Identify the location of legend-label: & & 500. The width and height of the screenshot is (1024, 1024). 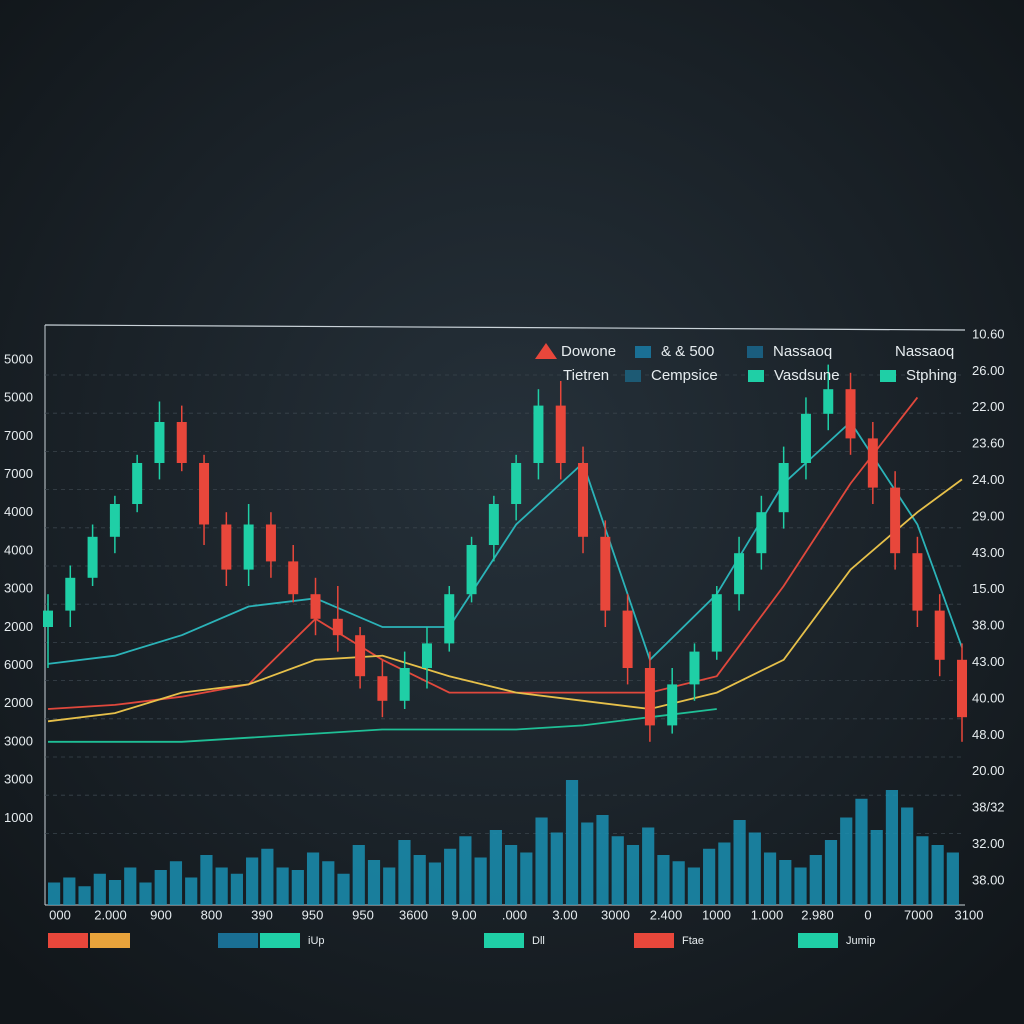
(687, 351).